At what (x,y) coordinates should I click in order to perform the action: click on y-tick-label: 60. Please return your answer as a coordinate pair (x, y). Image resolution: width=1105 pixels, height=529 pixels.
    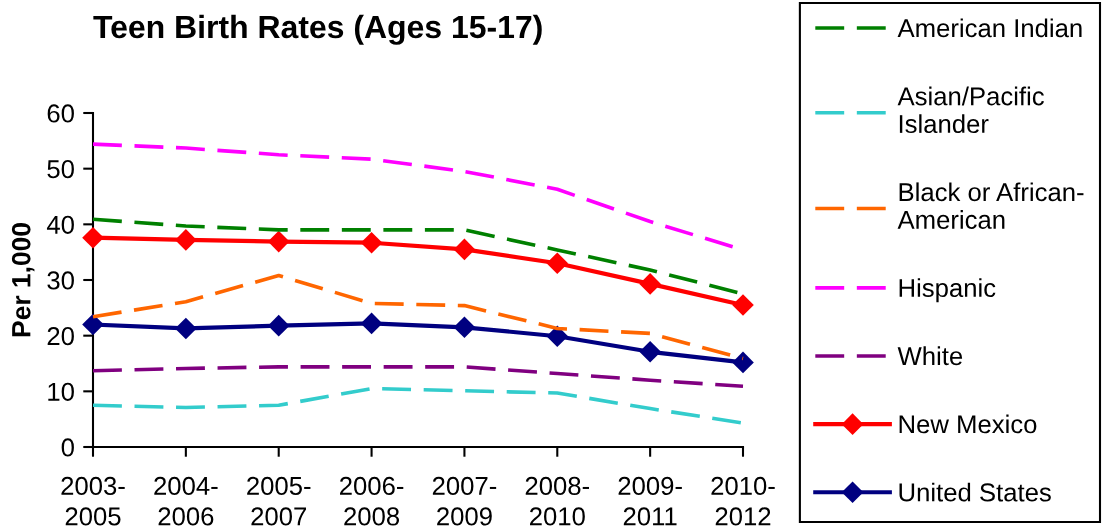
    Looking at the image, I should click on (60, 113).